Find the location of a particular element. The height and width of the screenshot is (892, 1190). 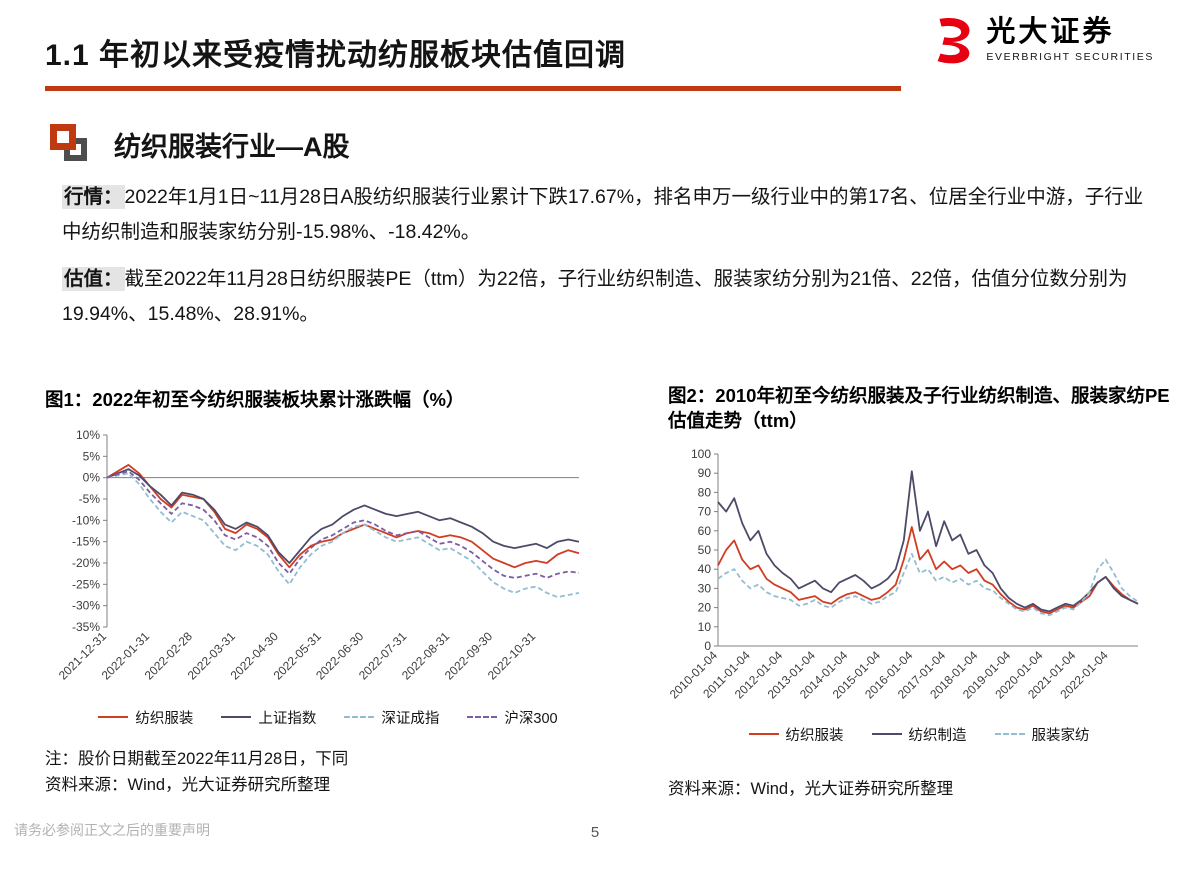

section-header: 纺织服装行业—A股 is located at coordinates (200, 144).